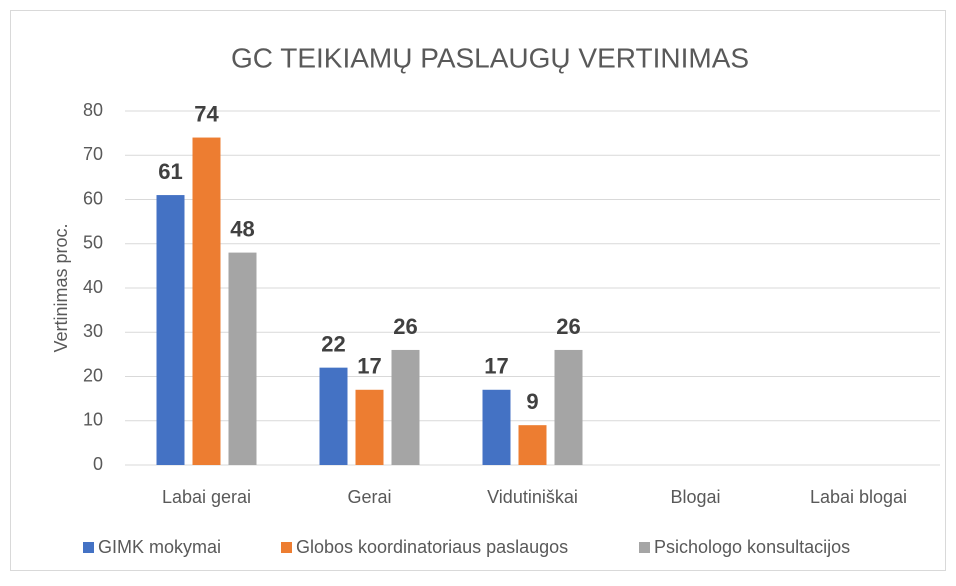 The height and width of the screenshot is (586, 956). Describe the element at coordinates (159, 547) in the screenshot. I see `legend-label: GIMK mokymai` at that location.